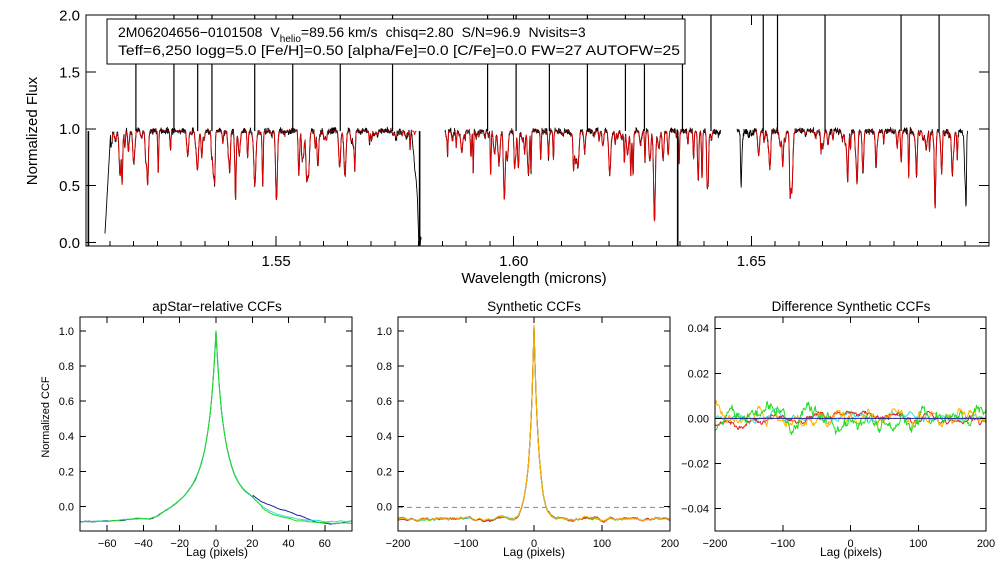 This screenshot has height=576, width=1008. I want to click on ccf2-ticks: −200 −100 0 100 200 0.0 0.2 0.4 0.6 0.8 1.0, so click(528, 433).